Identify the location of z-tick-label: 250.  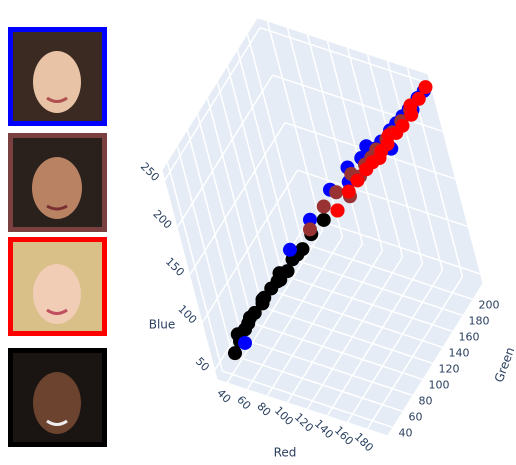
(150, 172).